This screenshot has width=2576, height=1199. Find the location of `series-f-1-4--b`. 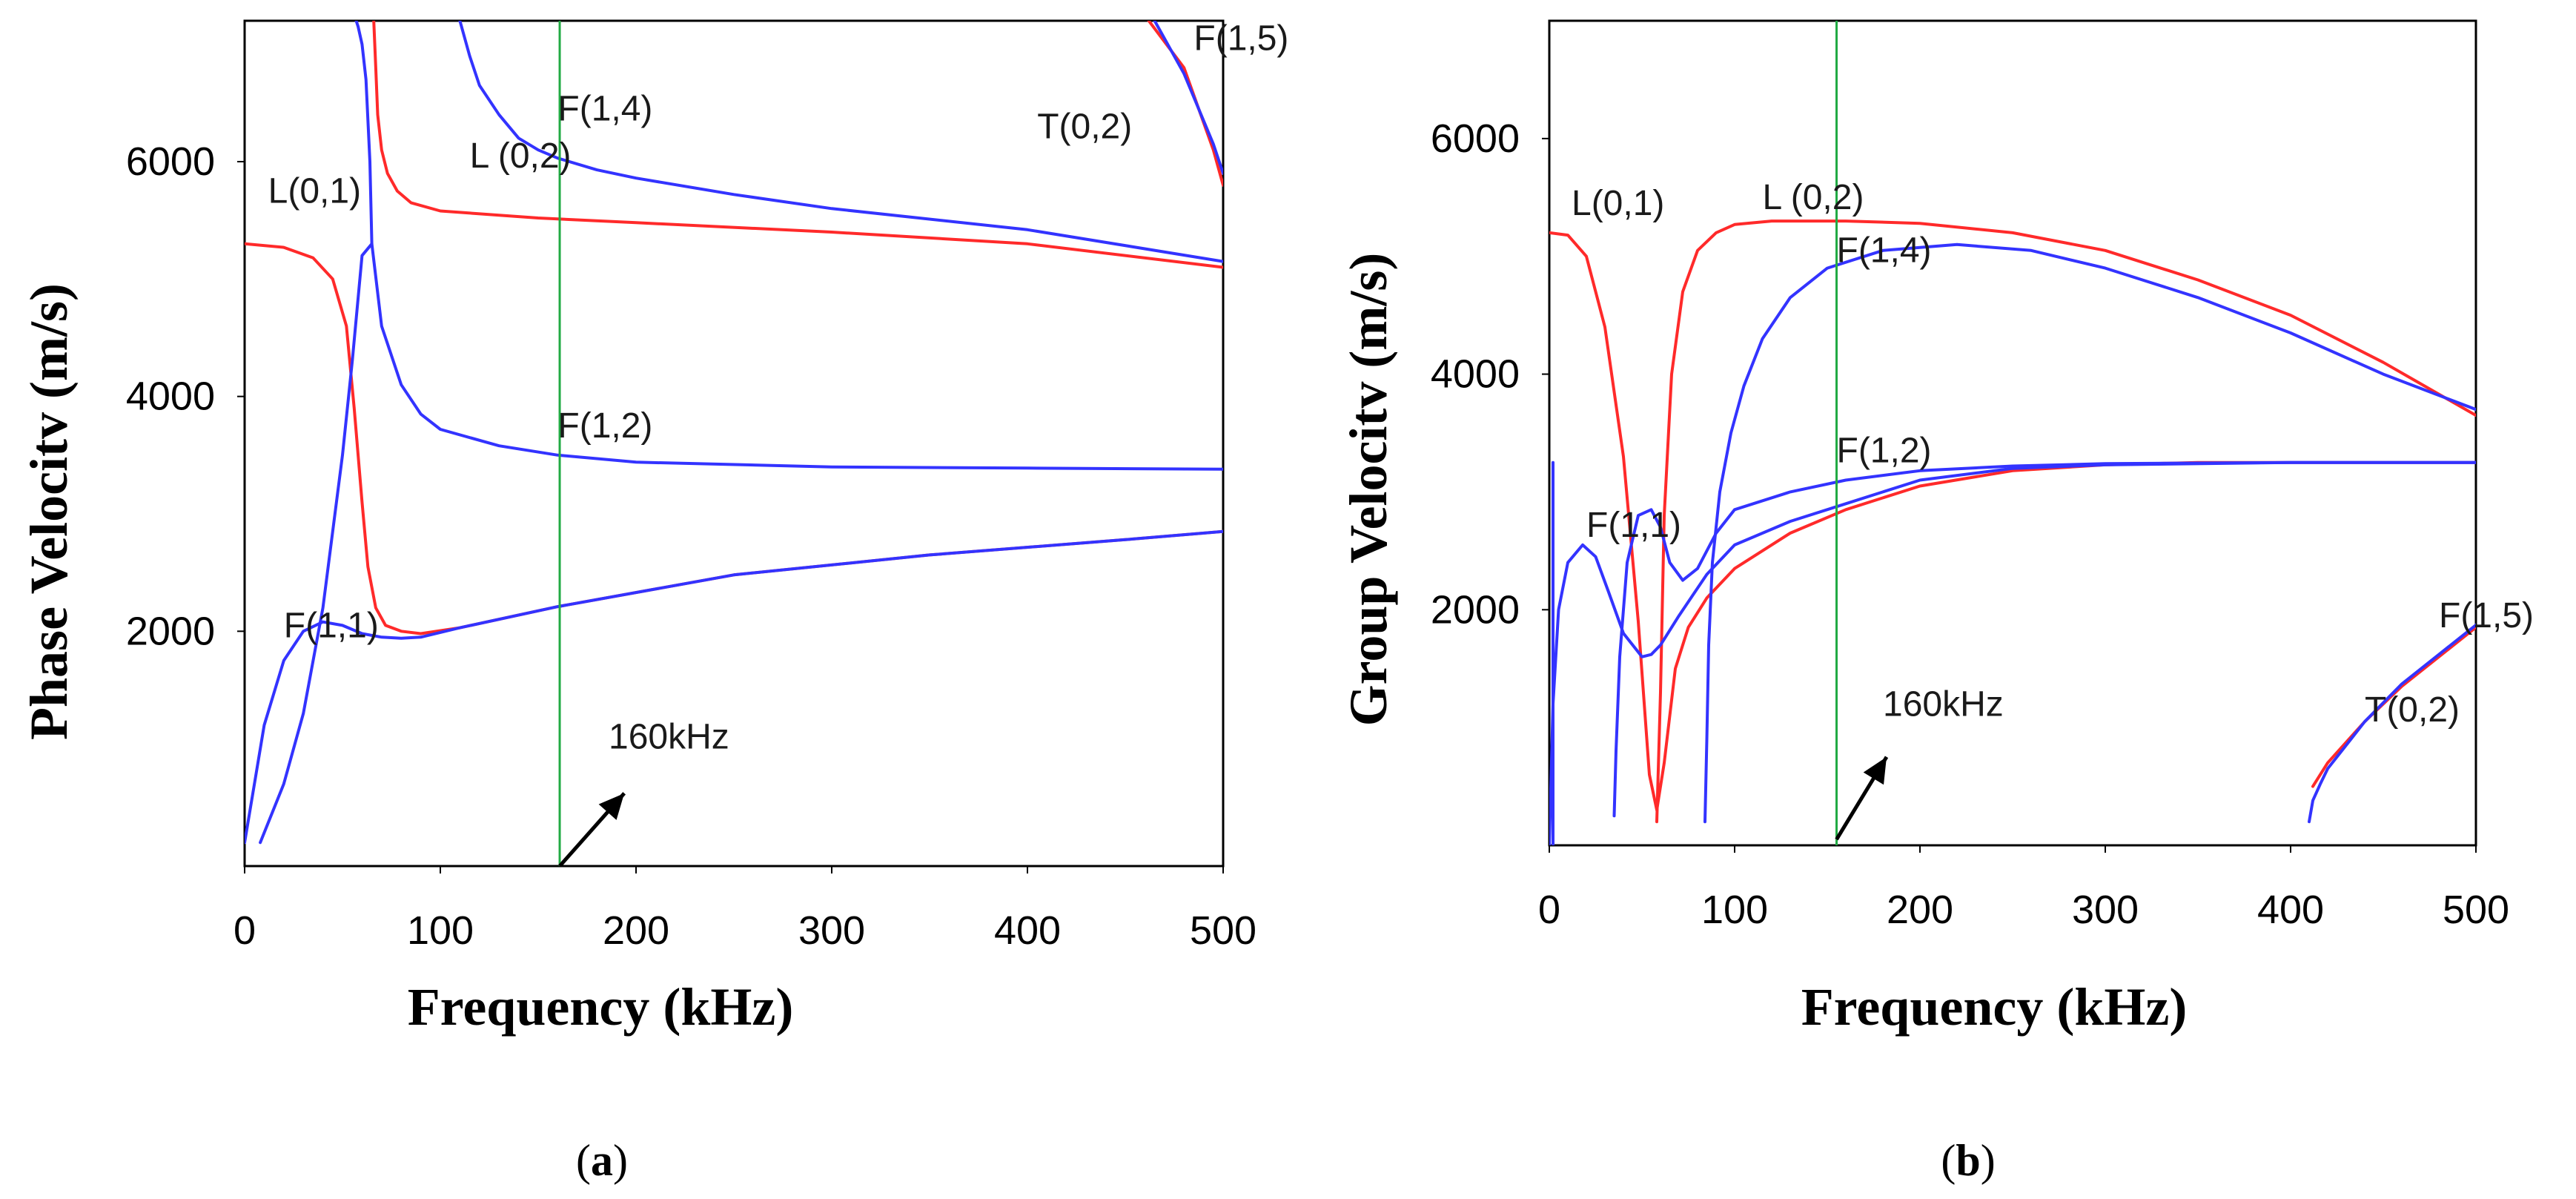

series-f-1-4--b is located at coordinates (2089, 533).